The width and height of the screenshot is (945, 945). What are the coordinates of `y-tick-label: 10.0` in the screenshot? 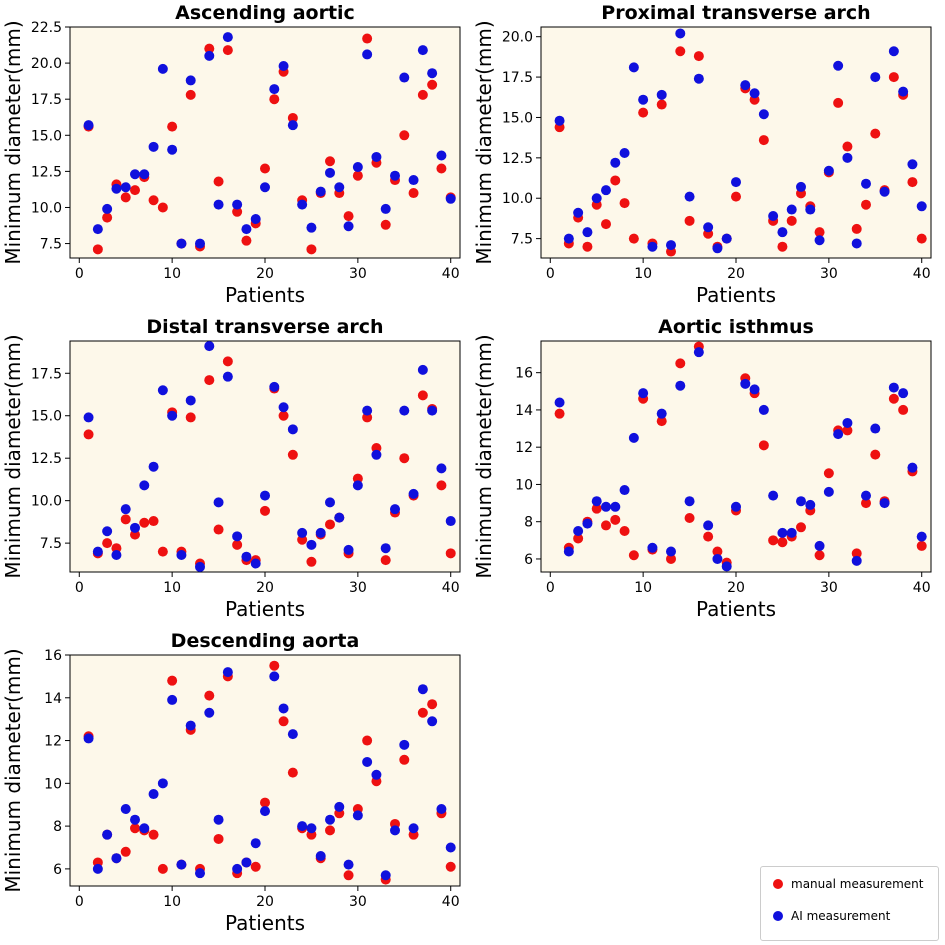 It's located at (517, 199).